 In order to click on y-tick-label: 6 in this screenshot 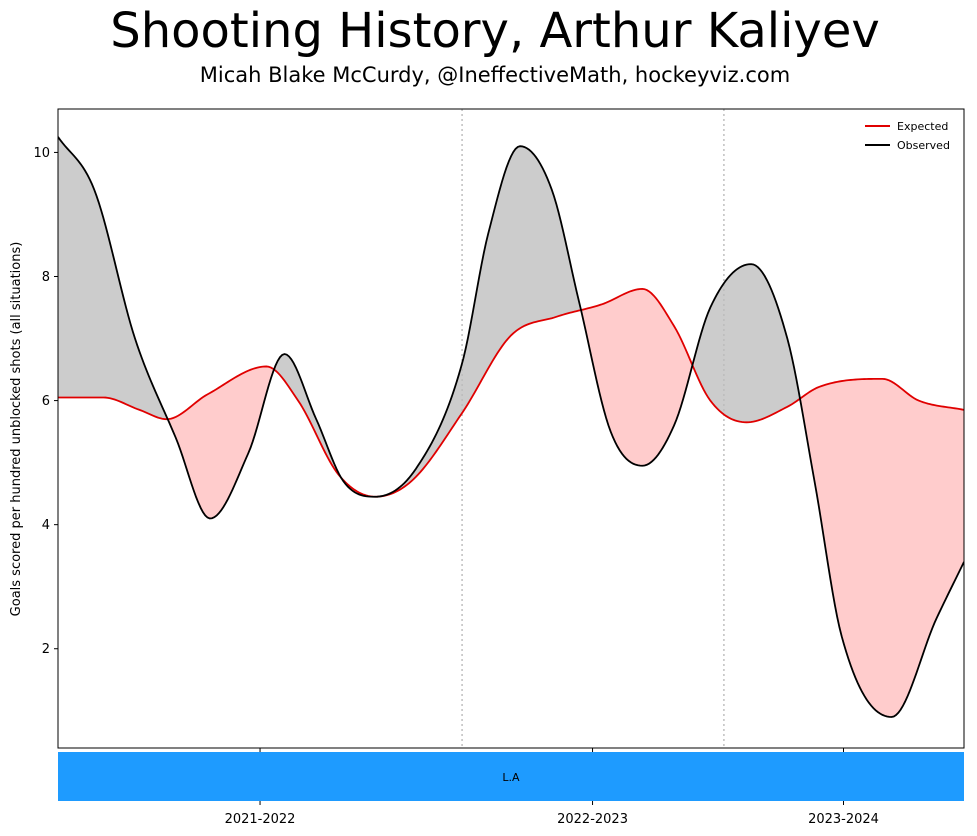, I will do `click(46, 401)`.